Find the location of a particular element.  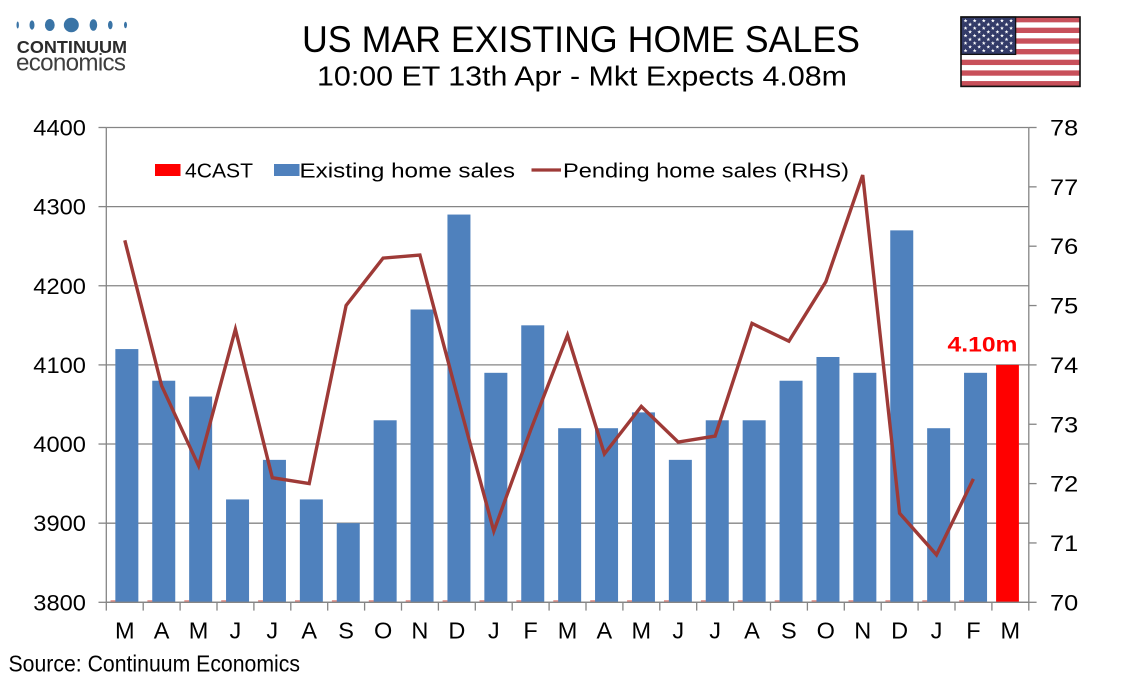

svg-text: 73 is located at coordinates (1064, 424).